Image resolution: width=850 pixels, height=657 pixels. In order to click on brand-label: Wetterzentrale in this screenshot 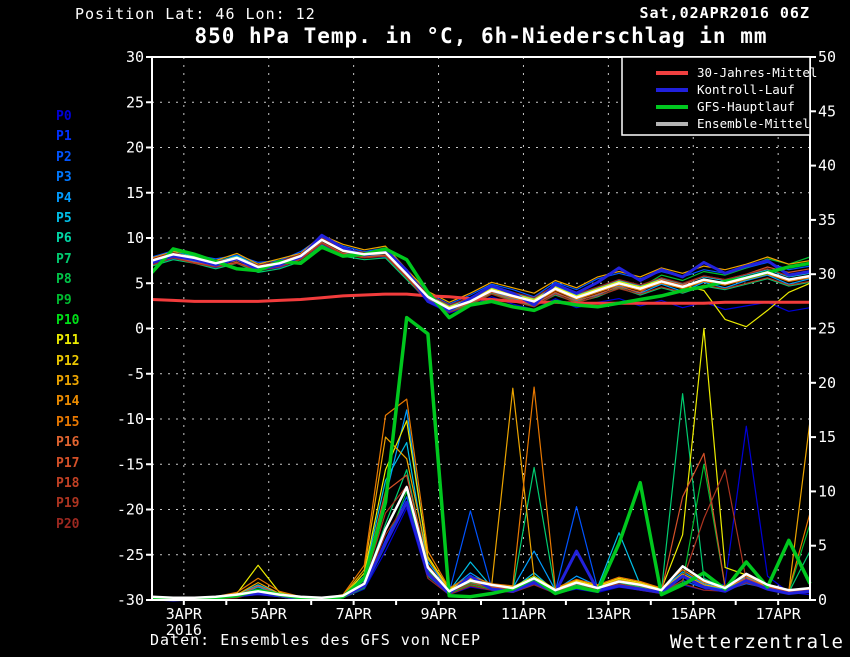, I will do `click(756, 642)`.